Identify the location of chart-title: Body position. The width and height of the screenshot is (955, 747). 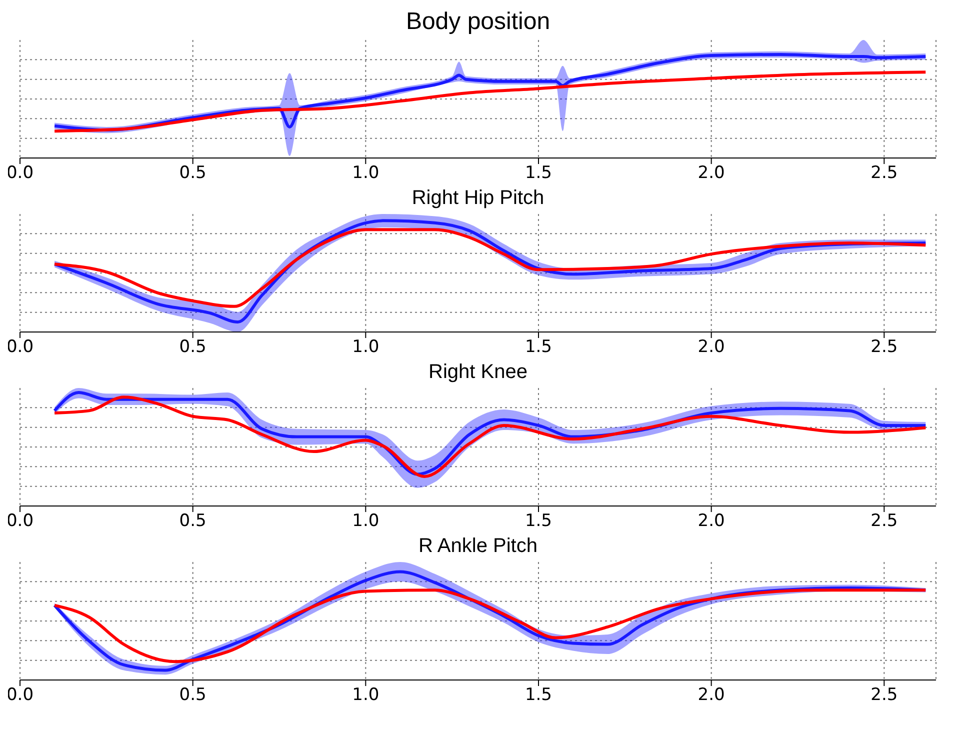
(478, 22).